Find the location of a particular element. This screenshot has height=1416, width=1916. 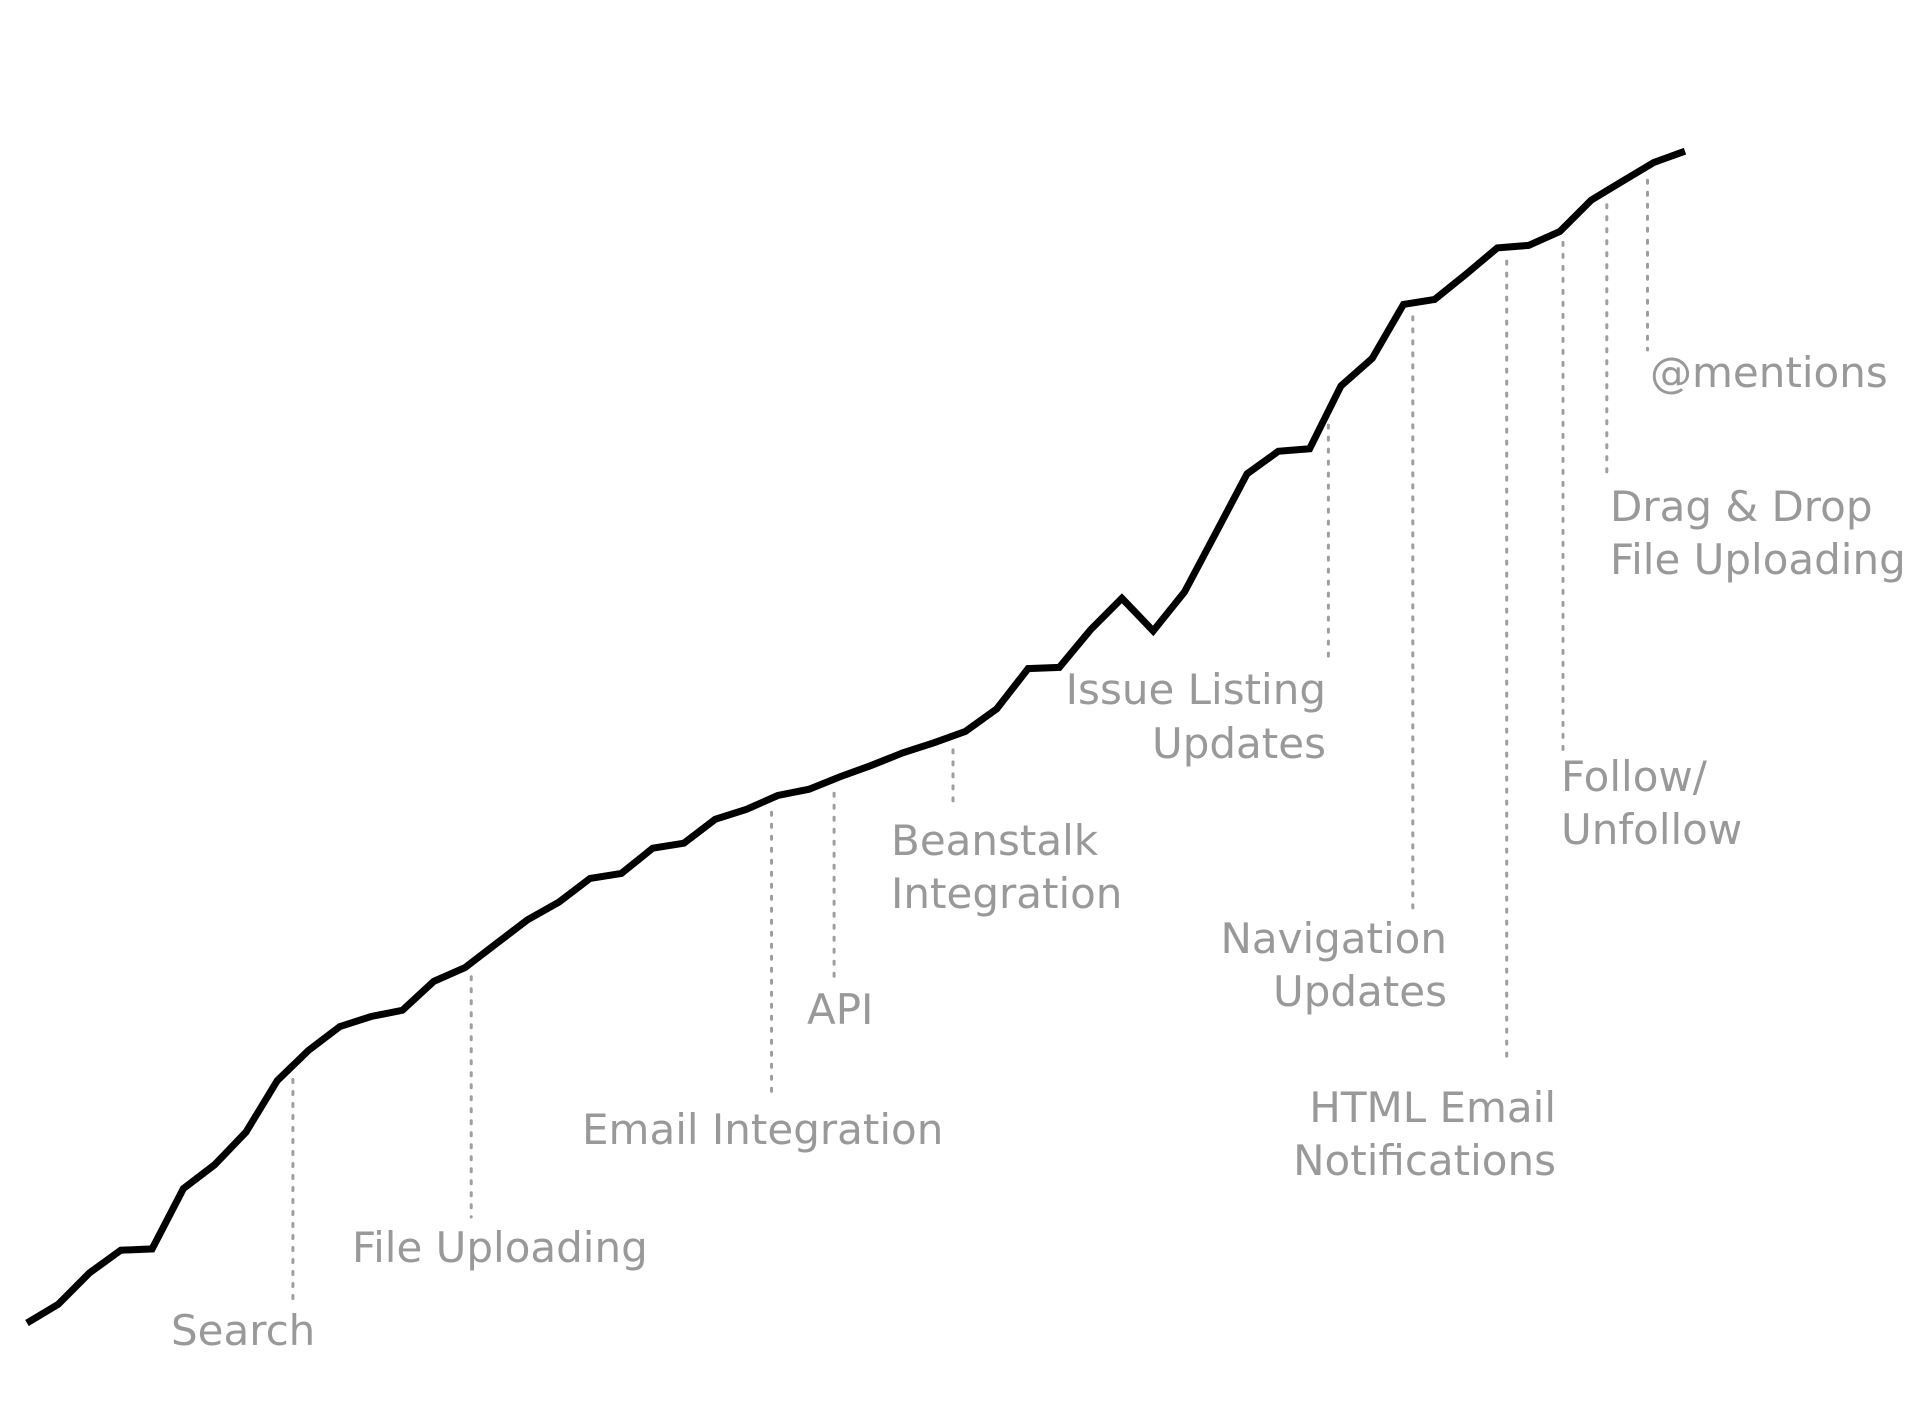

annotation-label: Drag & Drop is located at coordinates (1741, 506).